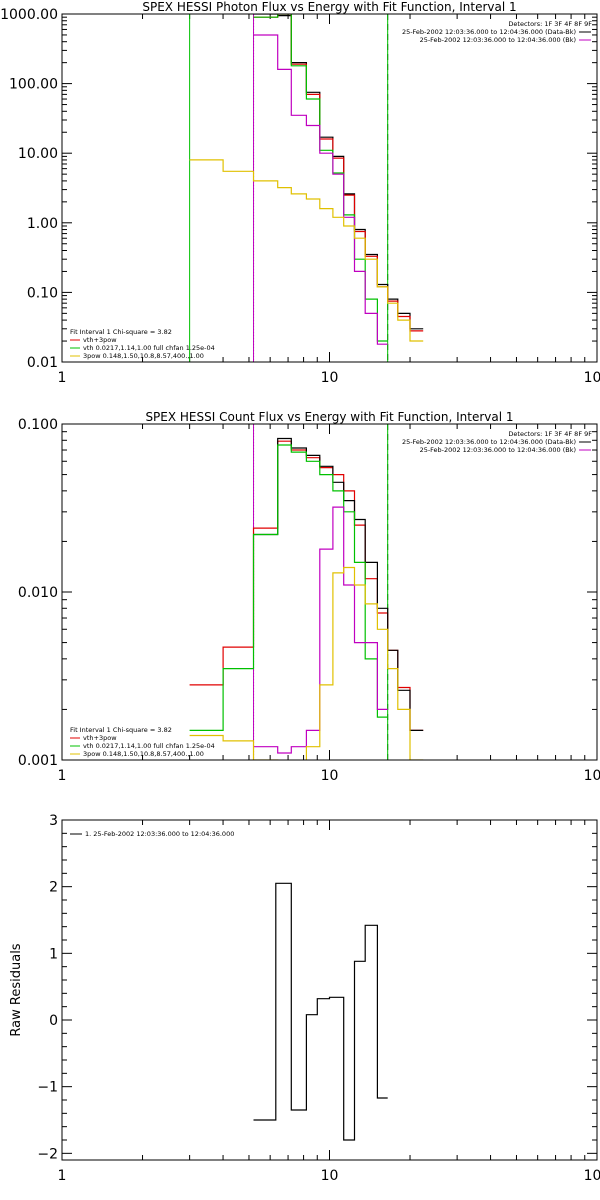 The height and width of the screenshot is (1200, 600). Describe the element at coordinates (38, 154) in the screenshot. I see `y-tick-label: 10.00` at that location.